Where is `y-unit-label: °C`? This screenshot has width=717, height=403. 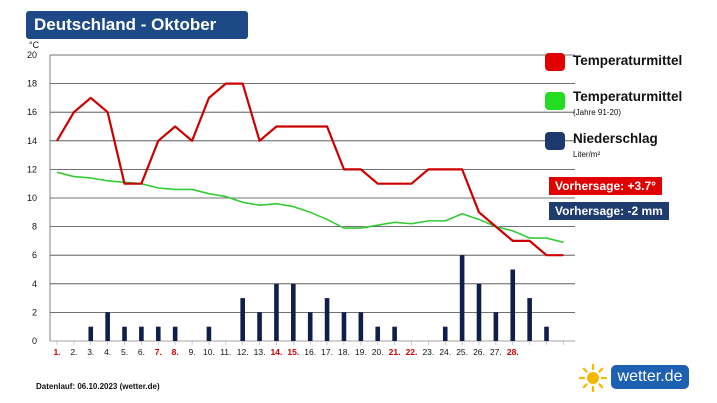 y-unit-label: °C is located at coordinates (34, 45).